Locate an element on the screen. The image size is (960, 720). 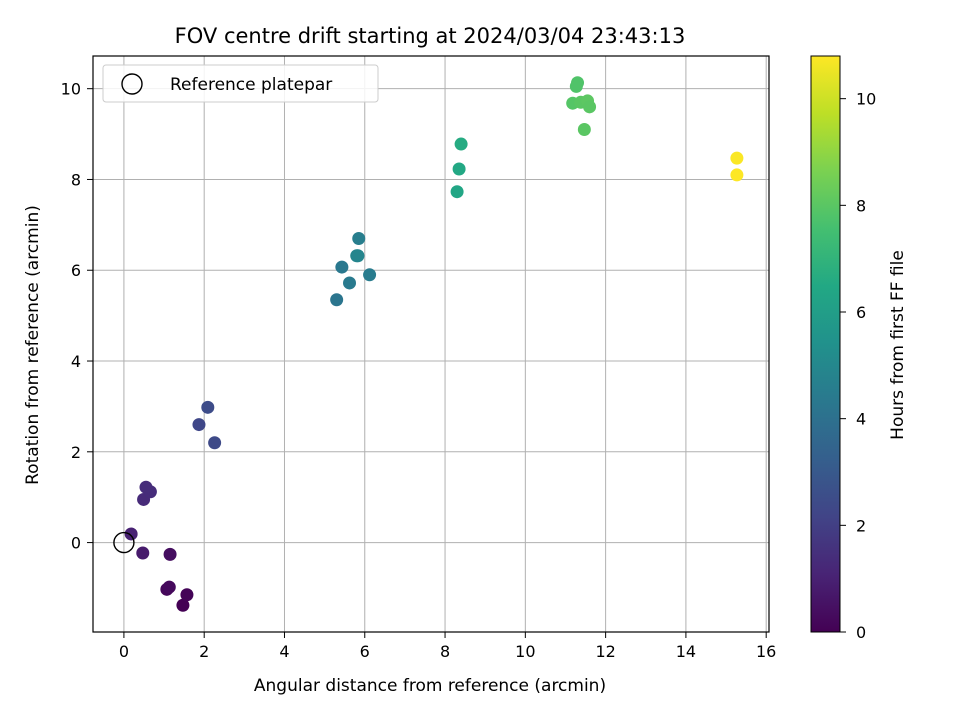
colorbar-tick-label: 0 is located at coordinates (861, 632).